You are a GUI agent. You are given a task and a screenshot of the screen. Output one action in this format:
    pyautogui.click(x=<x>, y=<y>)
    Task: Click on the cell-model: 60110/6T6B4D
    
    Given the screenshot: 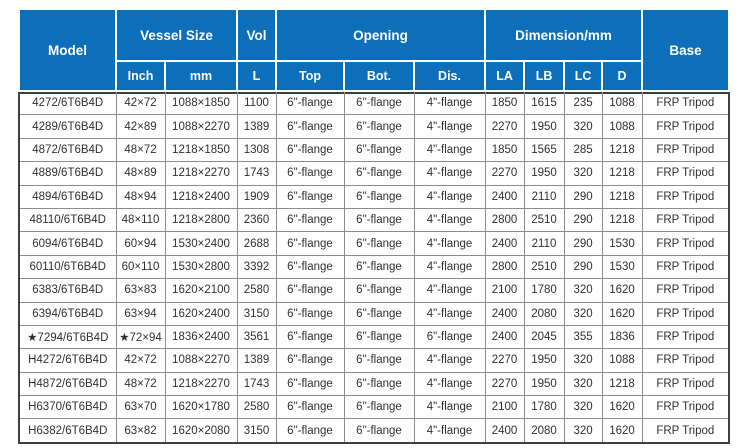 What is the action you would take?
    pyautogui.click(x=67, y=267)
    